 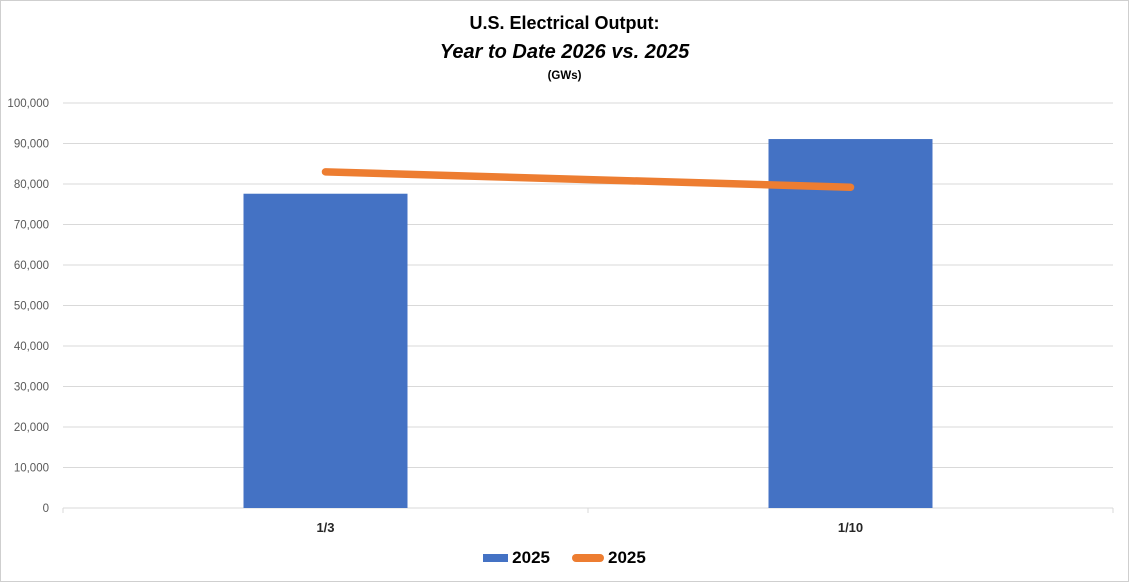 I want to click on x-category-label: 1/10, so click(x=850, y=527).